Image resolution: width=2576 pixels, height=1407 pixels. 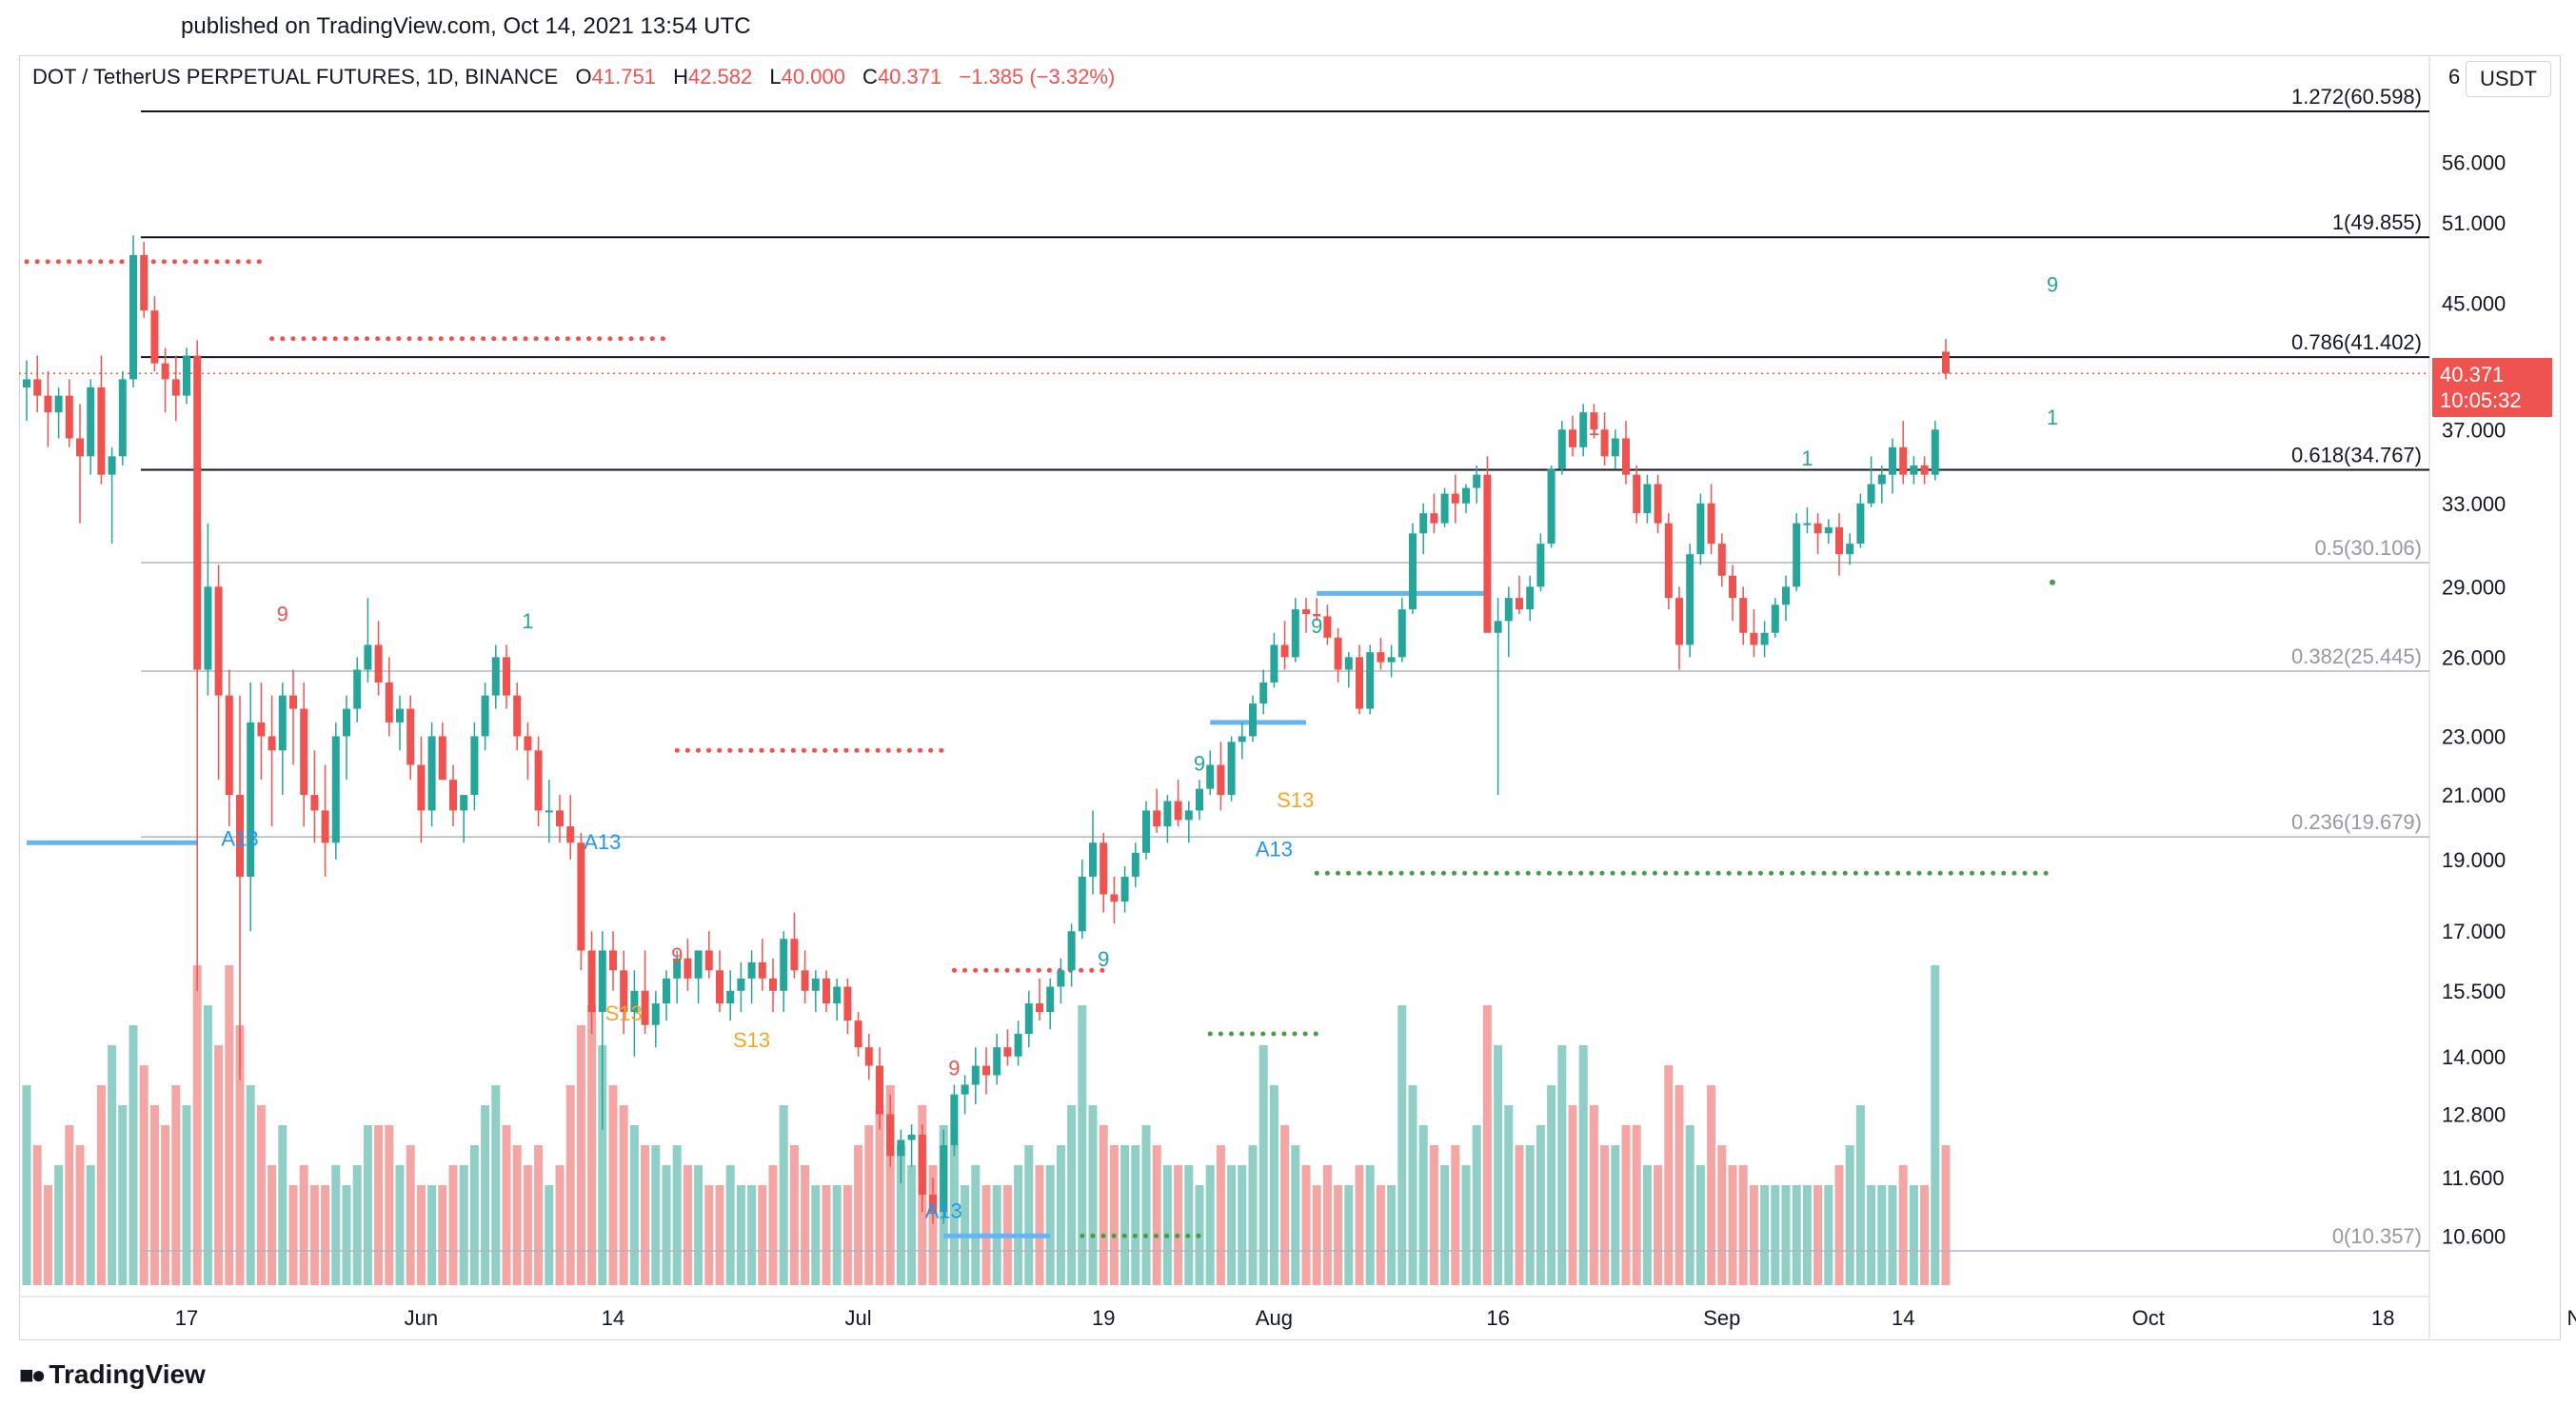 What do you see at coordinates (2377, 222) in the screenshot?
I see `fib-level-label: 1(49.855)` at bounding box center [2377, 222].